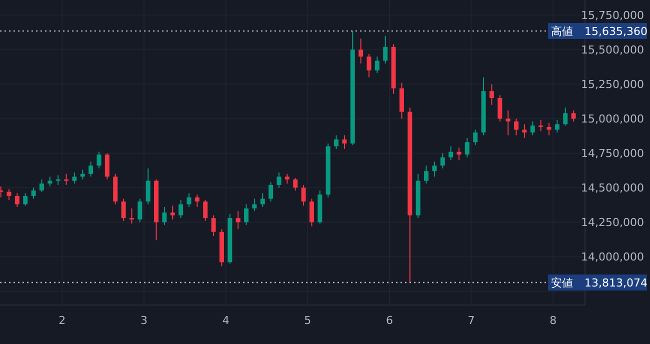 This screenshot has height=344, width=650. Describe the element at coordinates (612, 223) in the screenshot. I see `y-tick: 14,250,000` at that location.